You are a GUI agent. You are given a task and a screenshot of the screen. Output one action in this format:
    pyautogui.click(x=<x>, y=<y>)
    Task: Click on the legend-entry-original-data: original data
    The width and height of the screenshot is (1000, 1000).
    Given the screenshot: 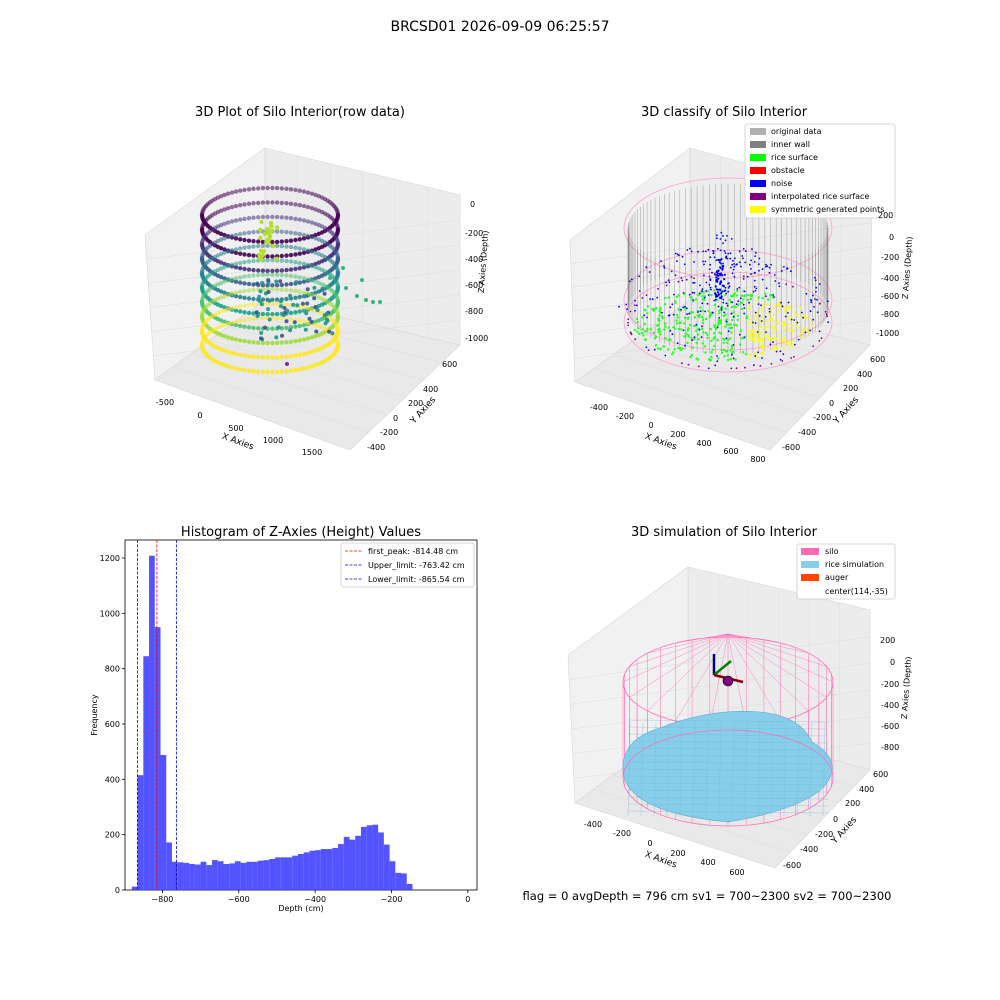 What is the action you would take?
    pyautogui.click(x=786, y=131)
    